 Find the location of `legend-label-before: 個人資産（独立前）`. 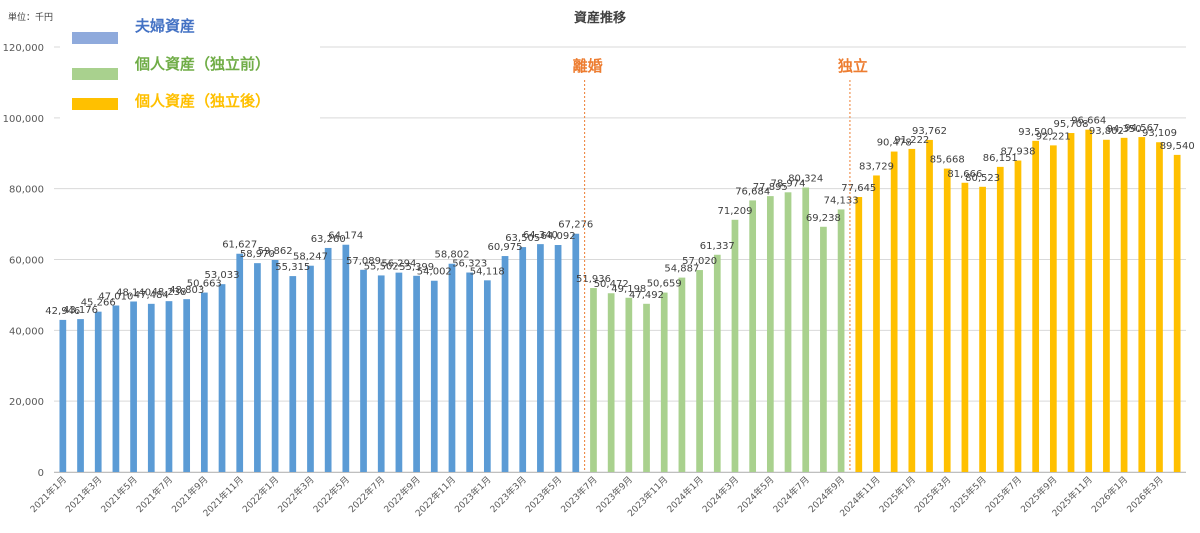

legend-label-before: 個人資産（独立前） is located at coordinates (202, 64).